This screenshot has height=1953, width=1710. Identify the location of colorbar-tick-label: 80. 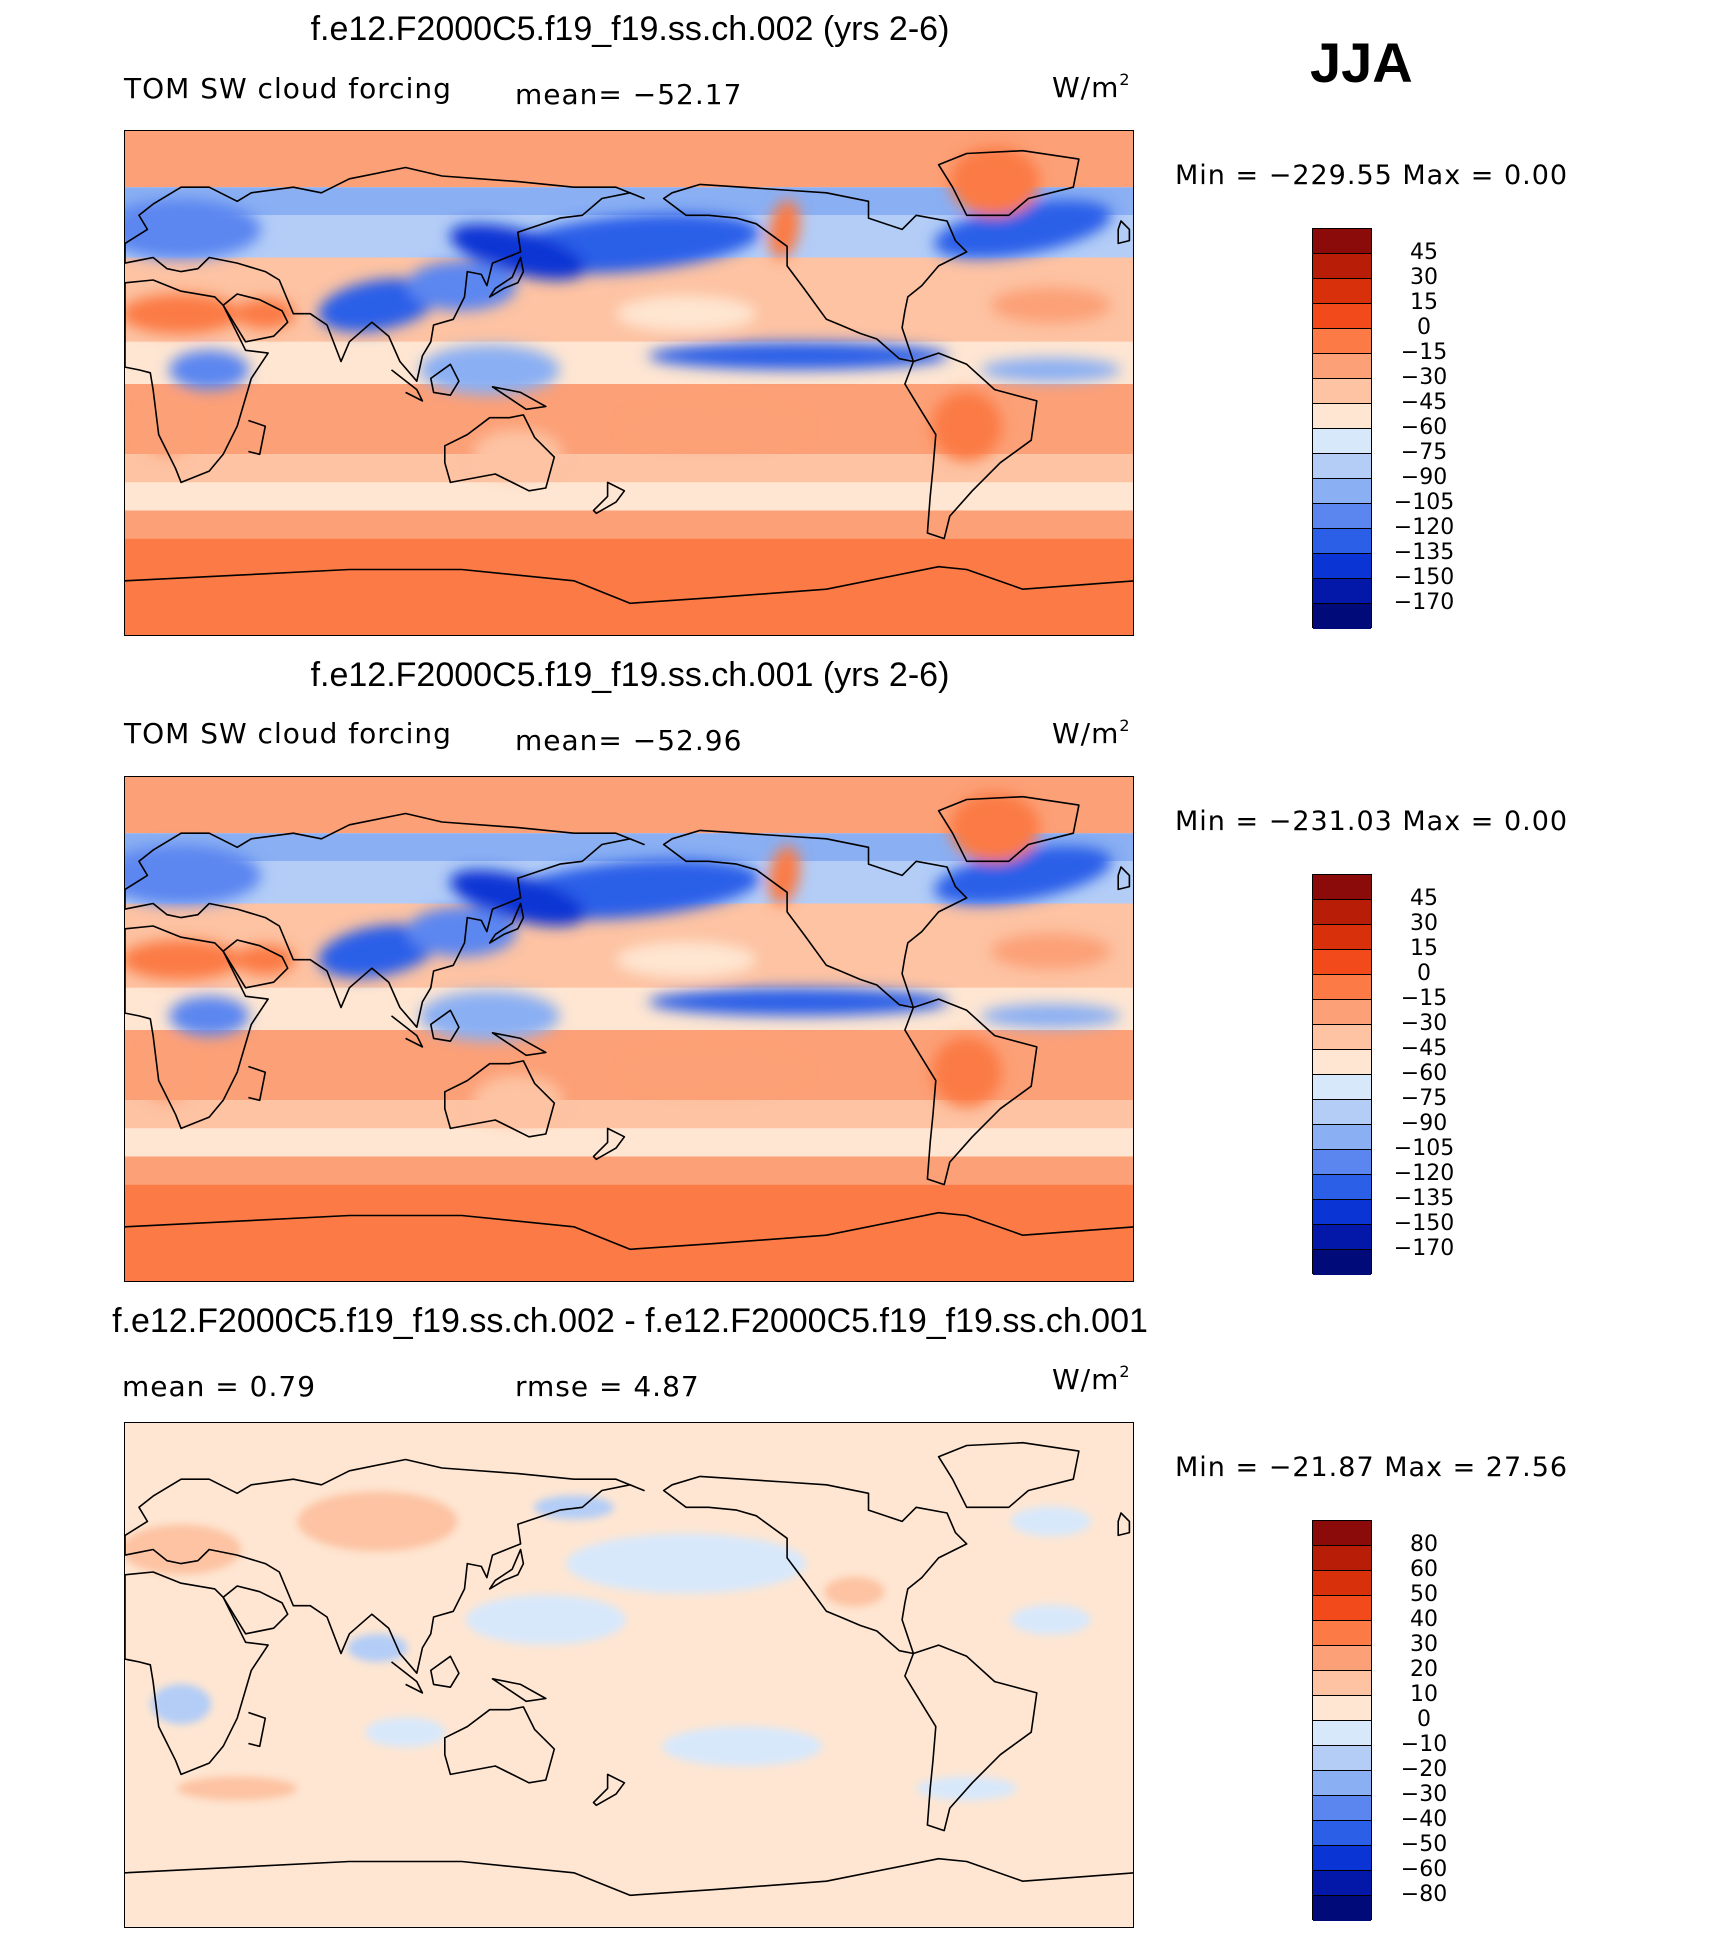
(1424, 1544).